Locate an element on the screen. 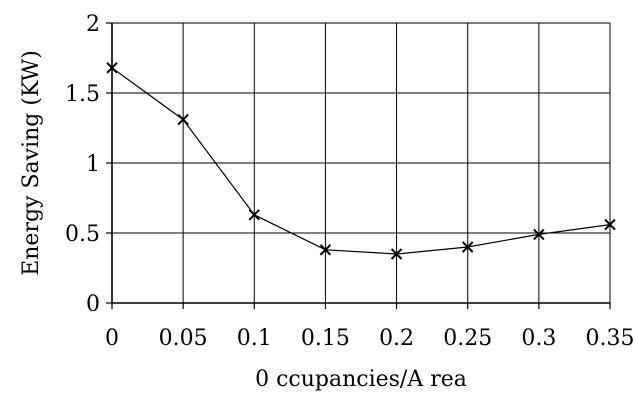 This screenshot has width=635, height=394. x-tick-label: 0.25 is located at coordinates (467, 338).